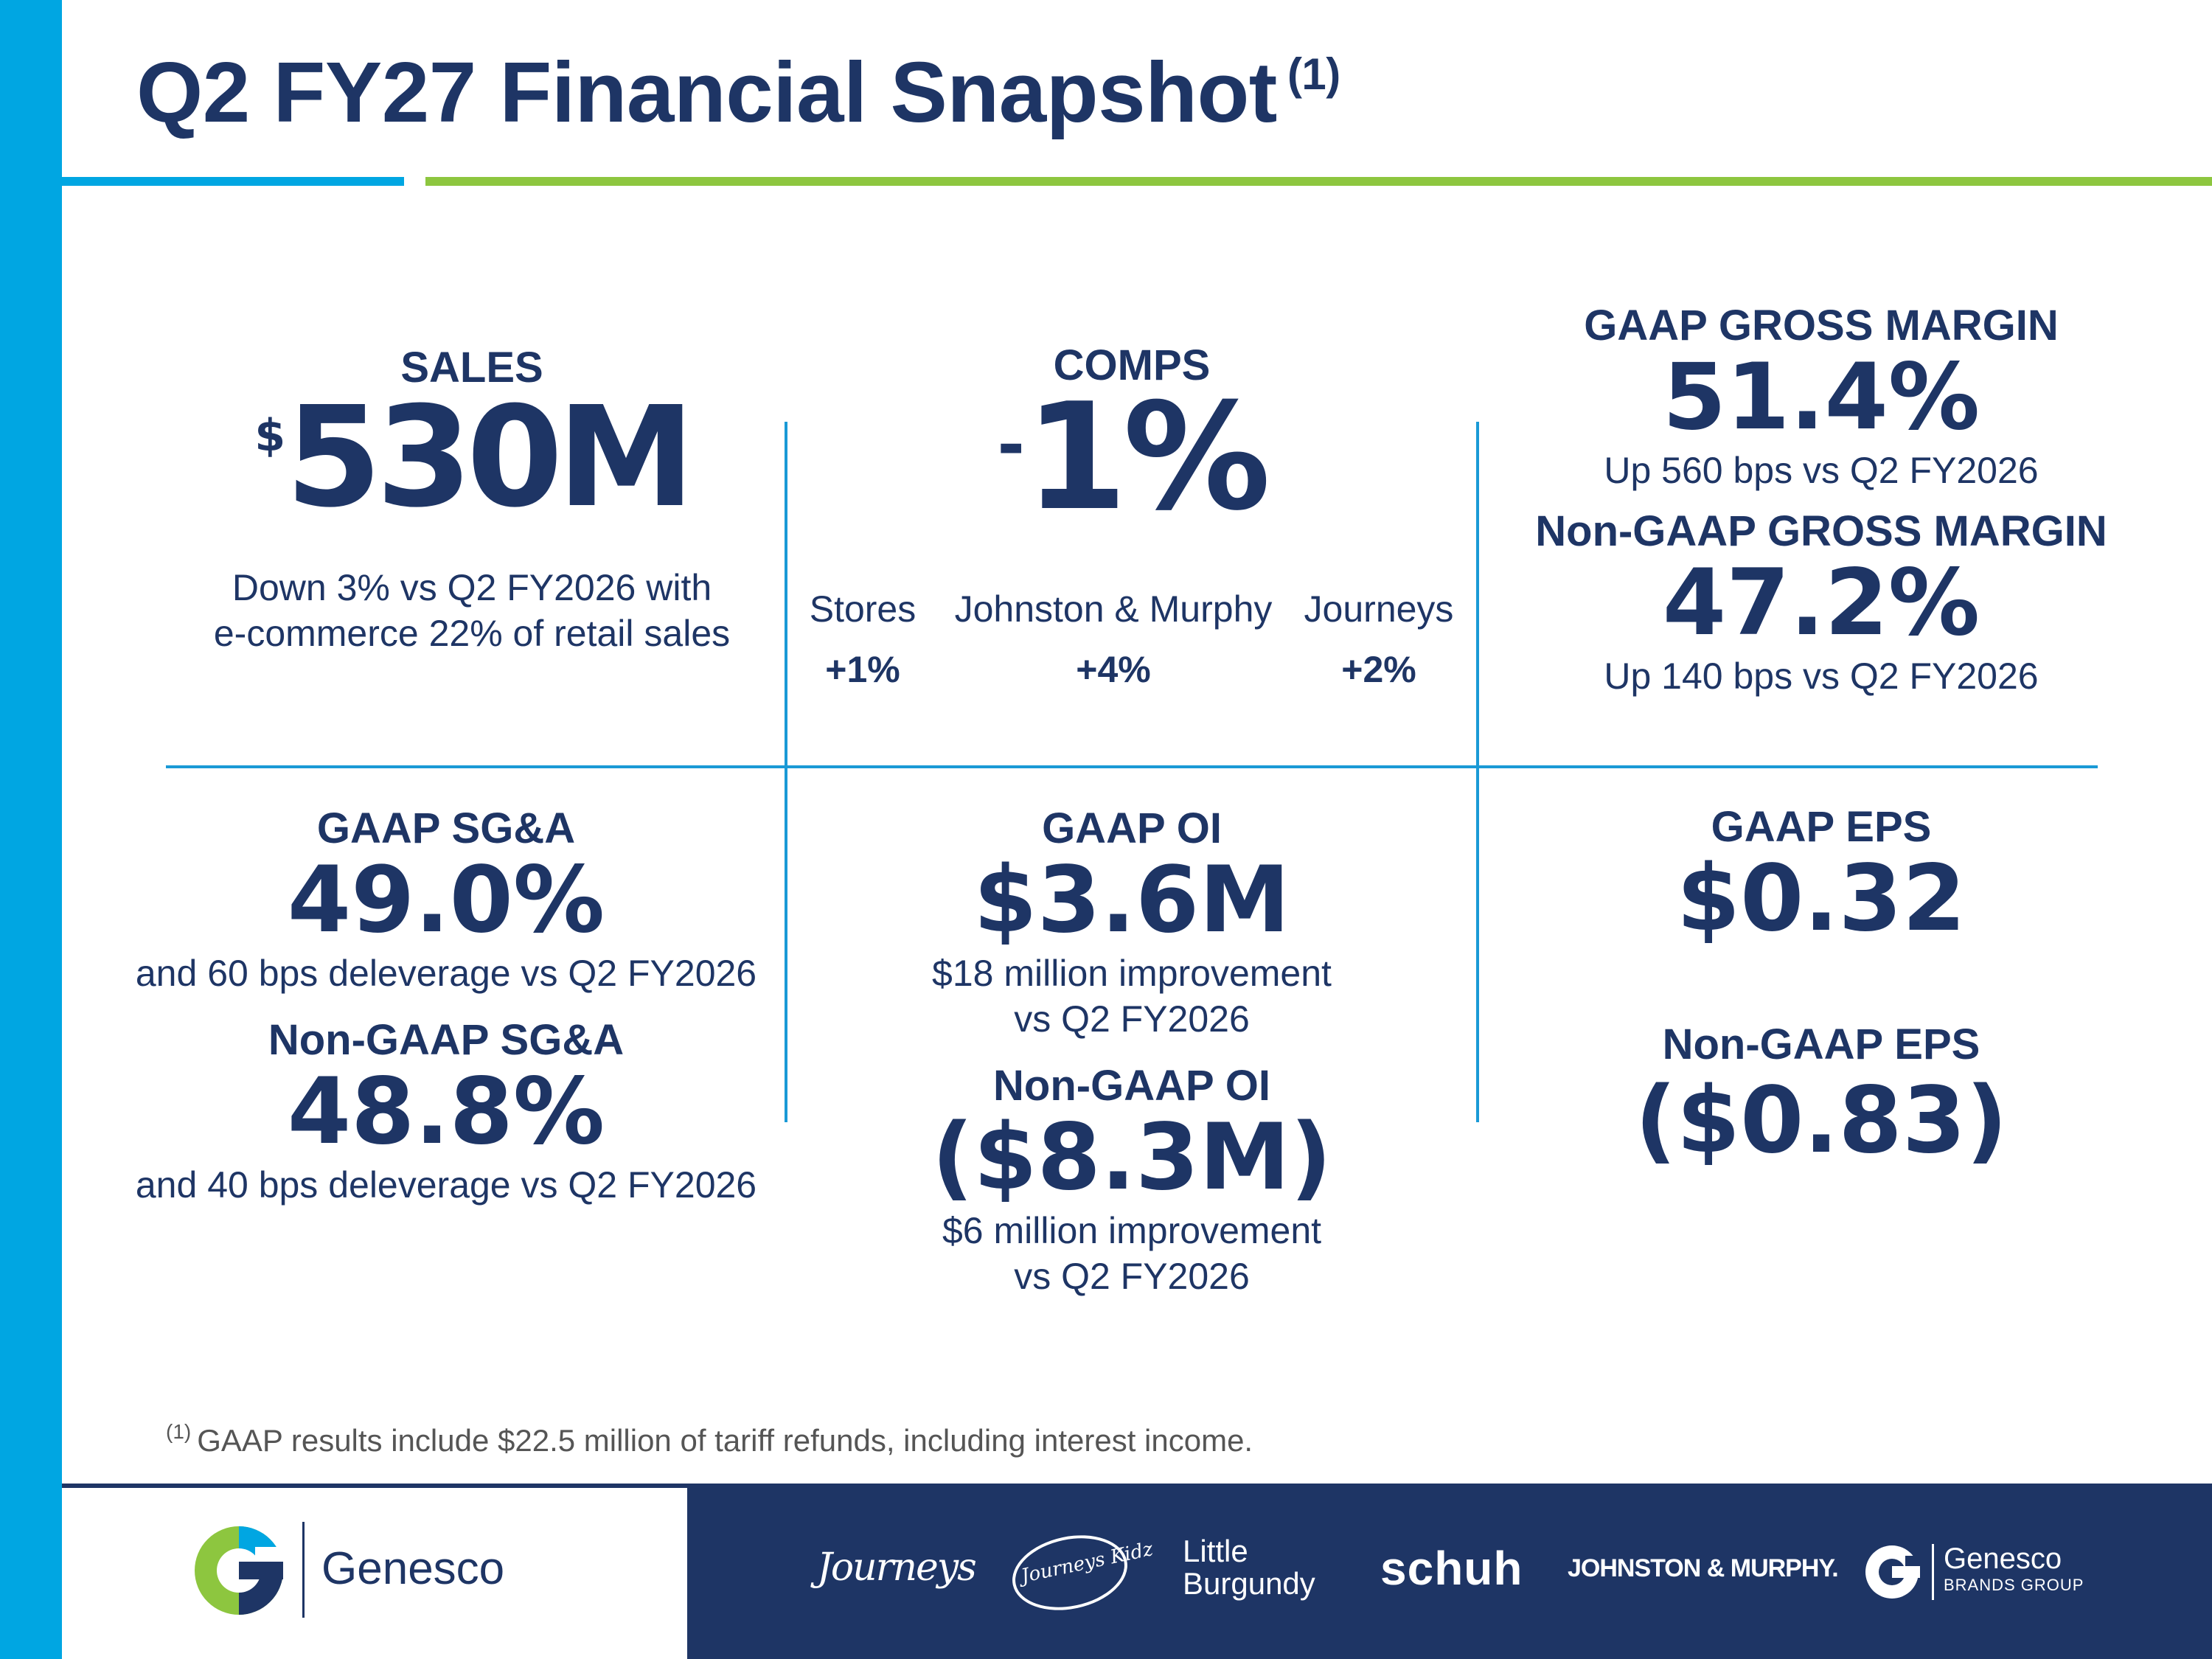  I want to click on page-title: Q2 FY27 Financial Snapshot (1), so click(738, 92).